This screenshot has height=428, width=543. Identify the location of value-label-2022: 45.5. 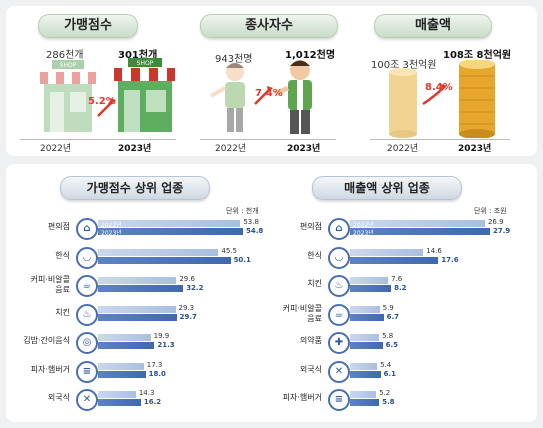
(229, 250).